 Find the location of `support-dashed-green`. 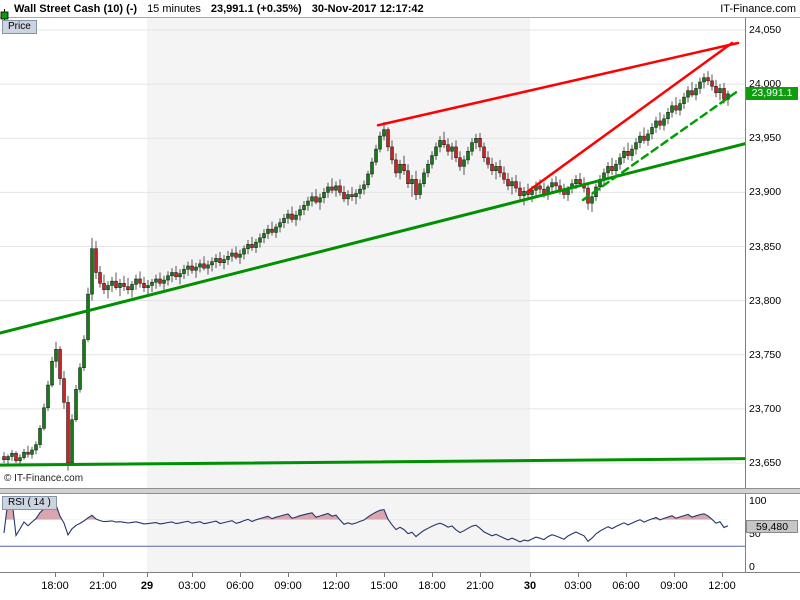

support-dashed-green is located at coordinates (661, 145).